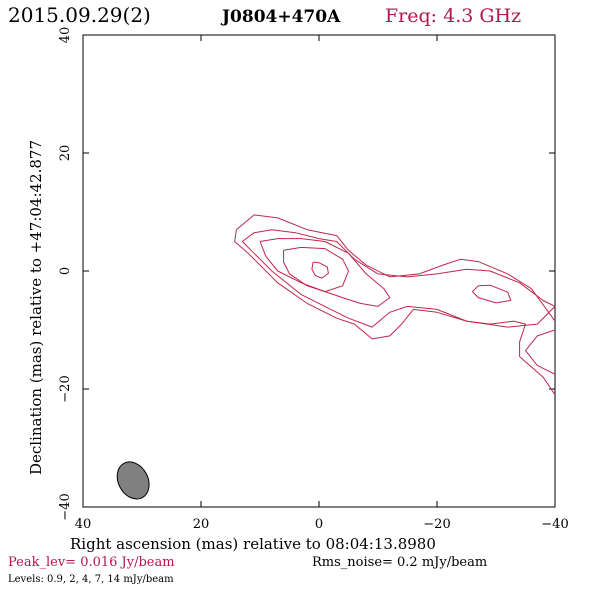 This screenshot has height=590, width=590. What do you see at coordinates (280, 17) in the screenshot?
I see `source-name: J0804+470A` at bounding box center [280, 17].